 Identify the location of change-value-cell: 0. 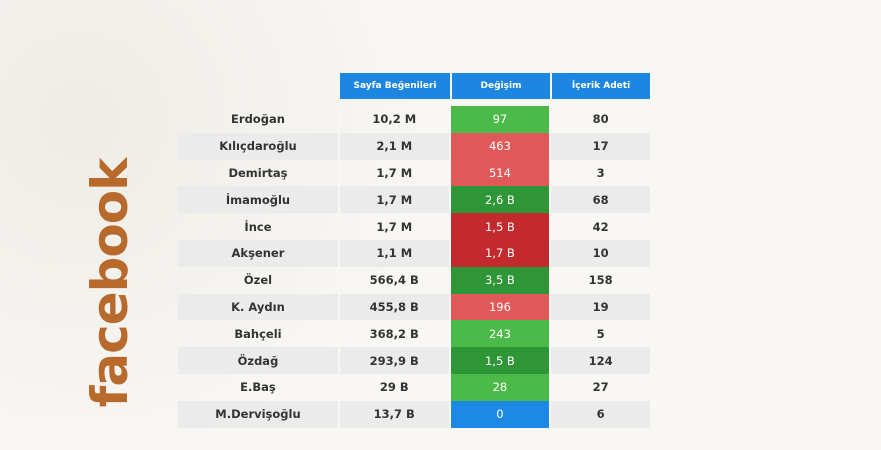
(501, 414).